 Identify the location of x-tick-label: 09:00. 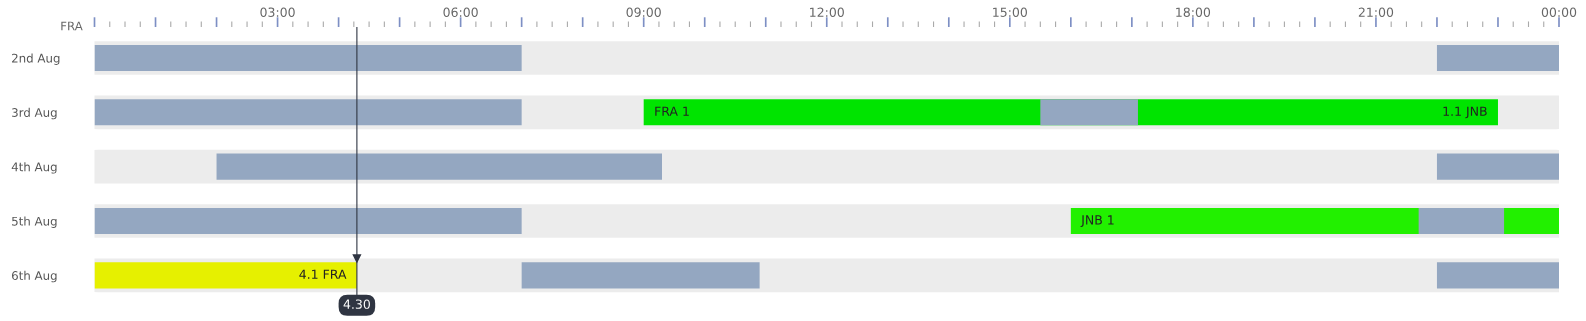
(643, 12).